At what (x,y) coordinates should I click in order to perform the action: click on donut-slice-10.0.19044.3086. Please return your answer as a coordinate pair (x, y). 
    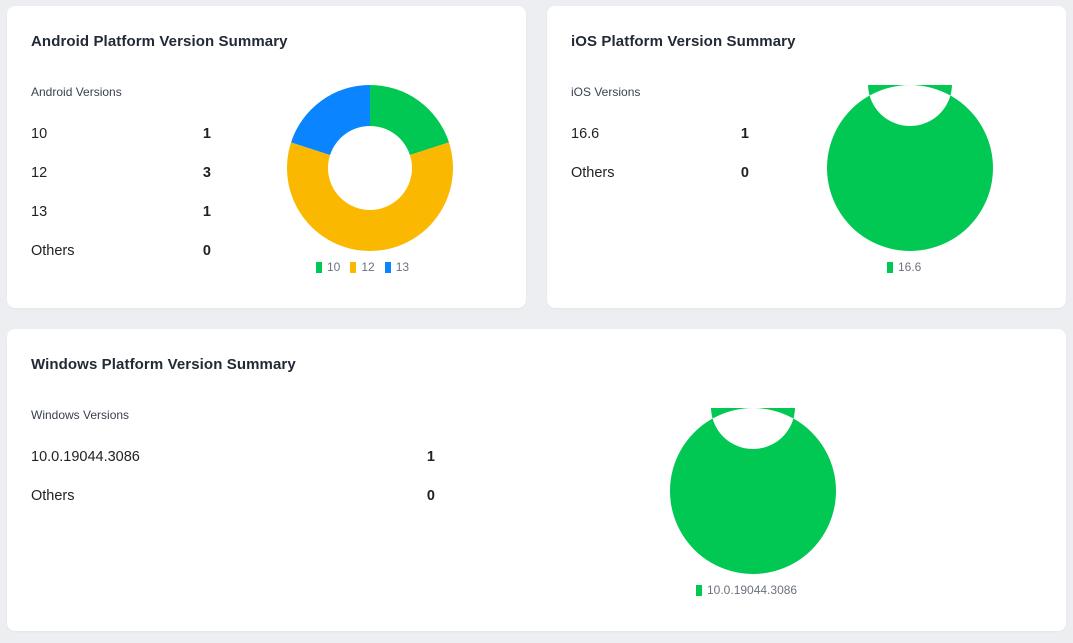
    Looking at the image, I should click on (753, 491).